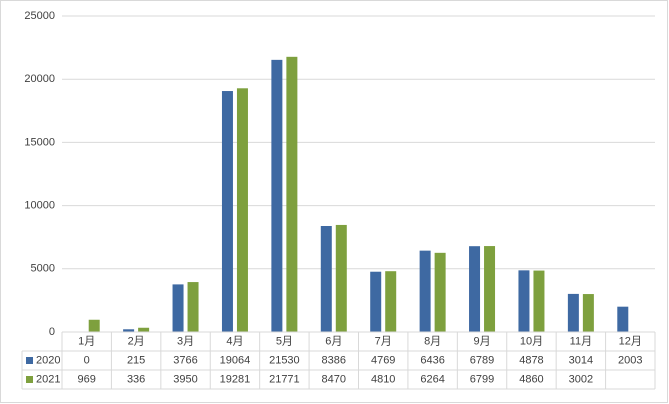 The width and height of the screenshot is (669, 404). I want to click on table-value: 4810, so click(383, 379).